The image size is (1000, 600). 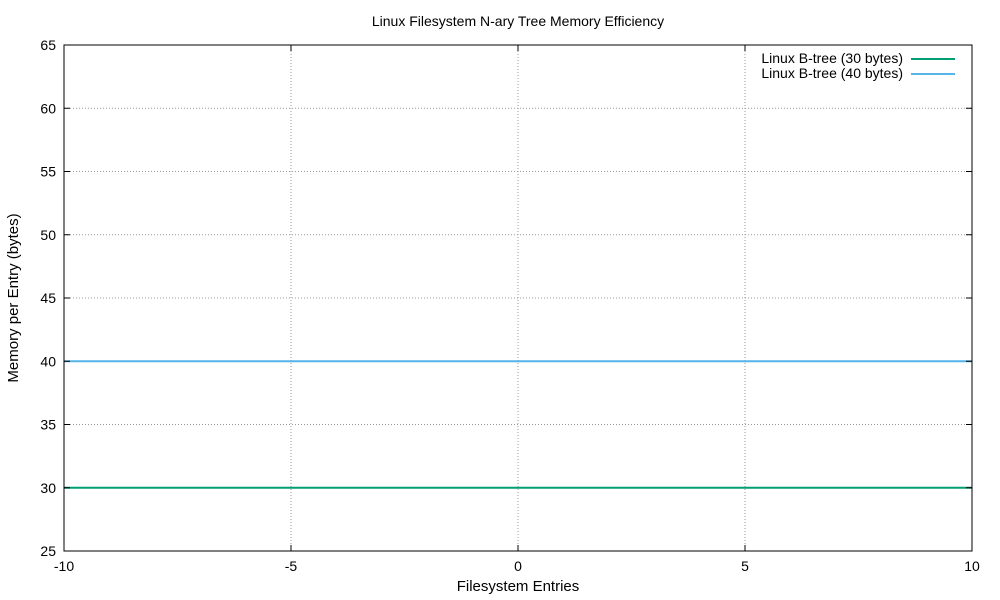 What do you see at coordinates (832, 58) in the screenshot?
I see `legend-label-1: Linux B-tree (30 bytes)` at bounding box center [832, 58].